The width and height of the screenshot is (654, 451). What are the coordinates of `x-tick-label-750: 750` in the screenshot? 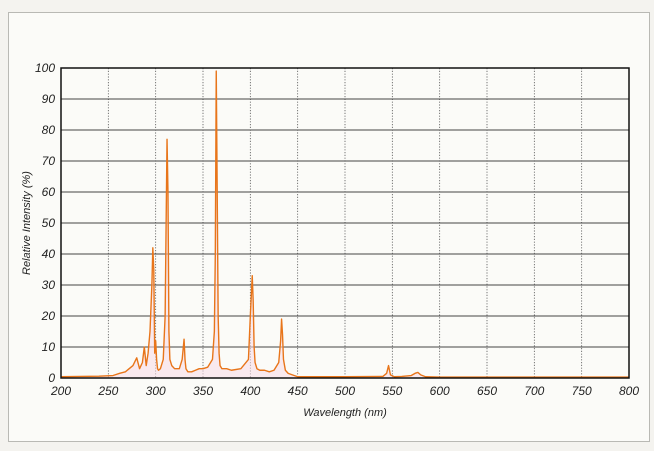 It's located at (582, 391).